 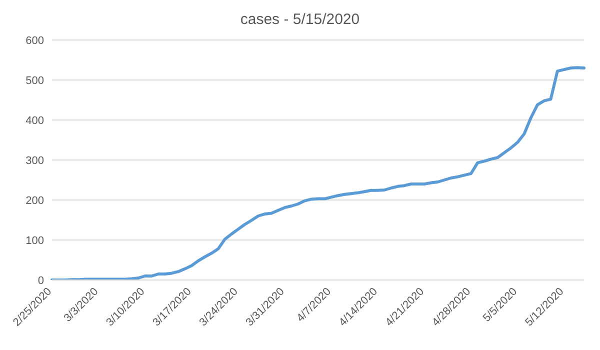 What do you see at coordinates (300, 20) in the screenshot?
I see `chart-title: cases - 5/15/2020` at bounding box center [300, 20].